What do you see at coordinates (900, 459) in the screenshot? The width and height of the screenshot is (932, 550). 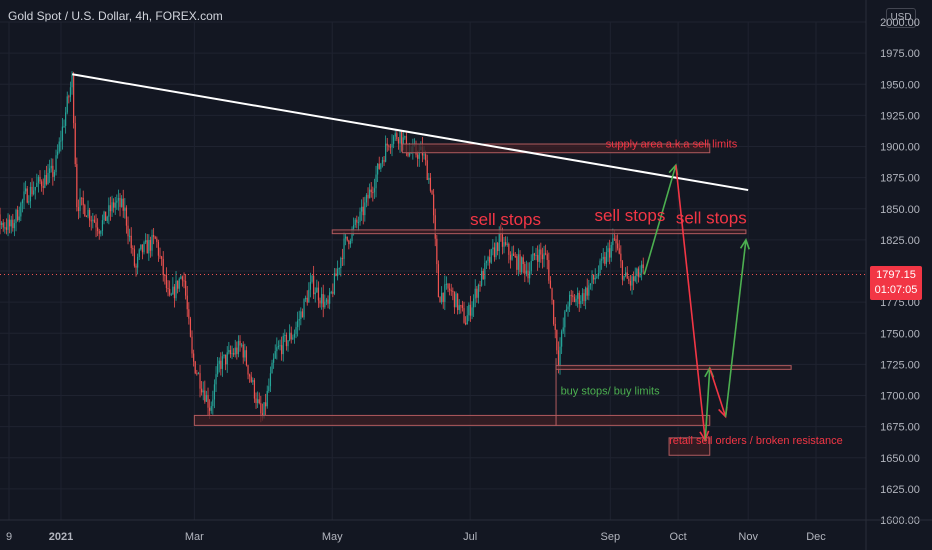 I see `y-tick-label: 1650.00` at bounding box center [900, 459].